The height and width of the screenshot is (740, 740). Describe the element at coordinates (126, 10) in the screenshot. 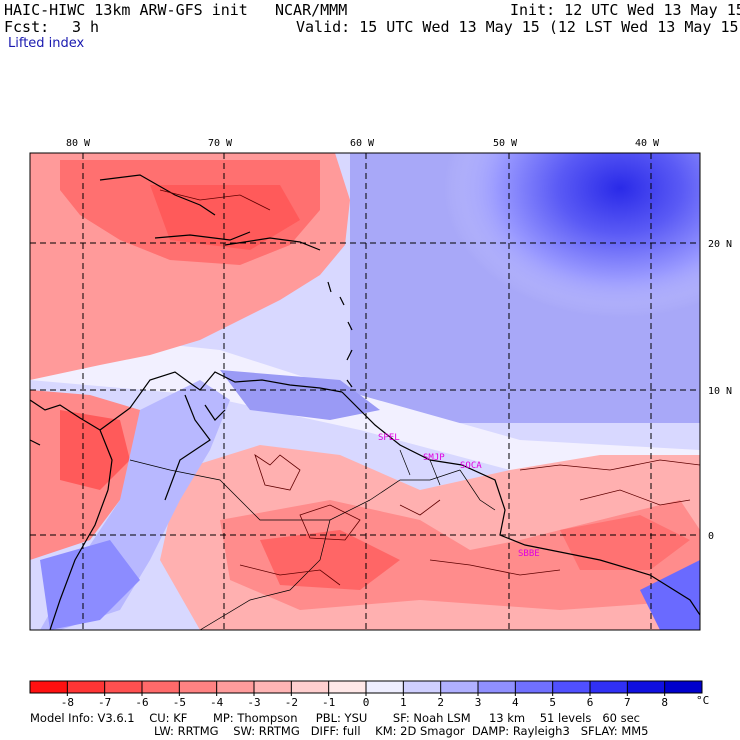

I see `model-title: HAIC-HIWC 13km ARW-GFS init` at that location.